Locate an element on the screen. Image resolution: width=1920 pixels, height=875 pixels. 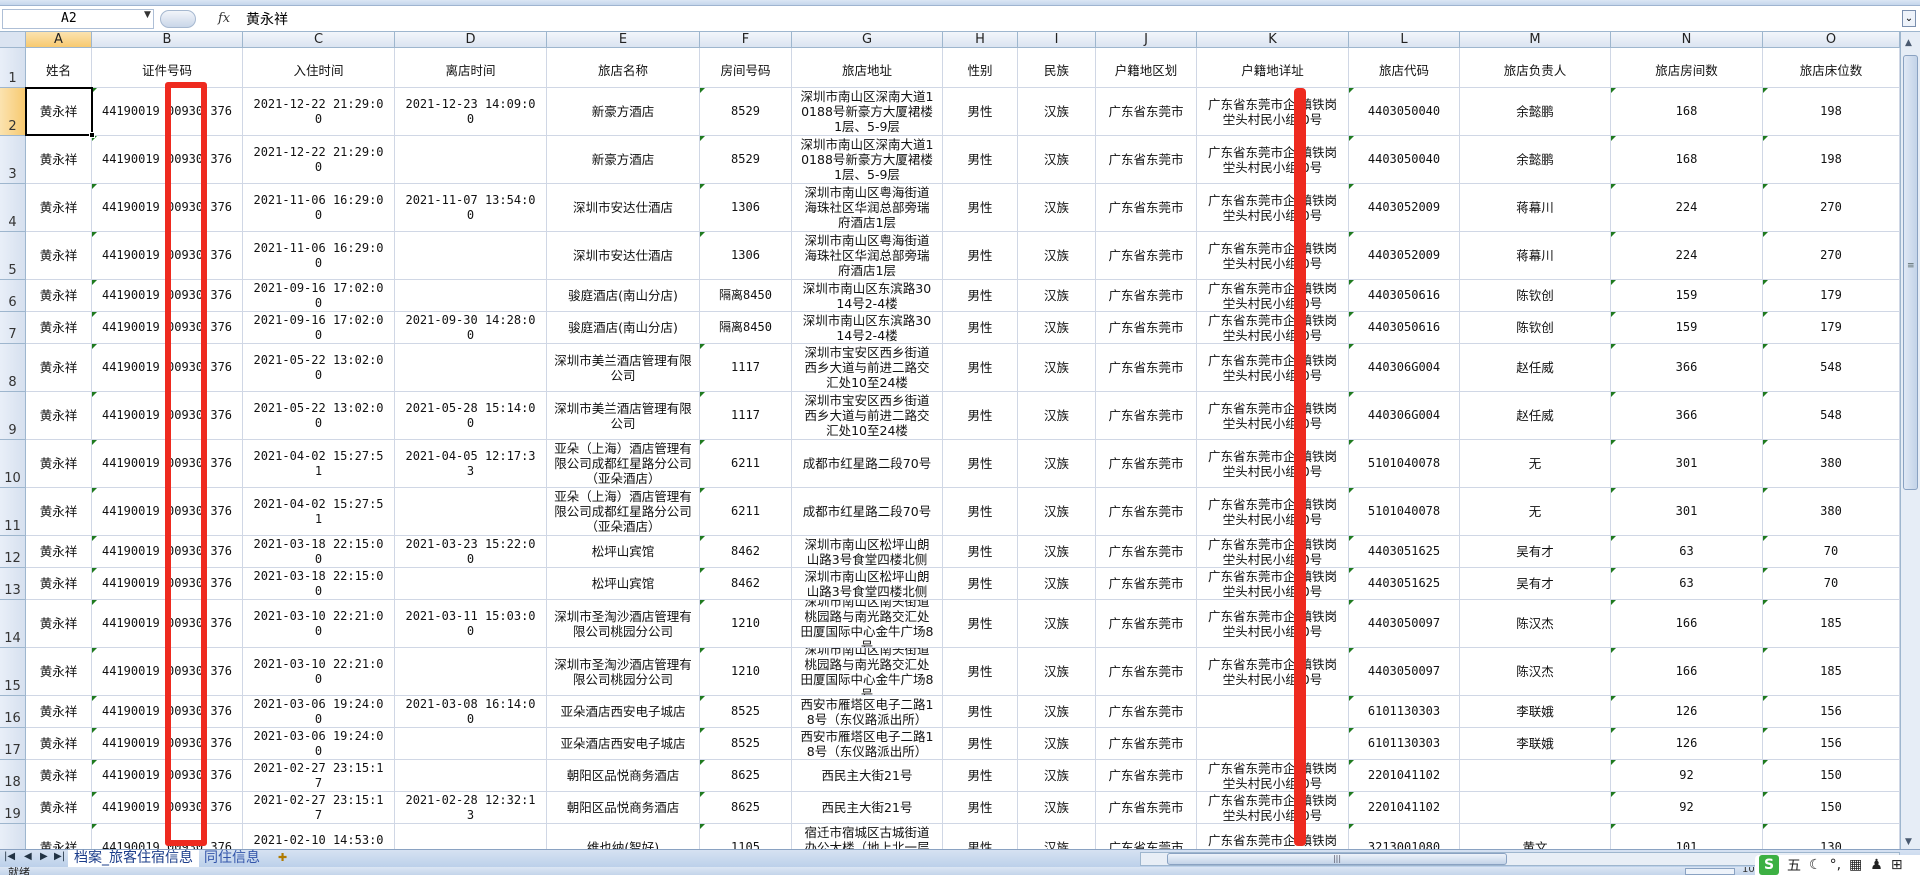
table-cell: 2021-04-05 12:17:33 is located at coordinates (471, 464).